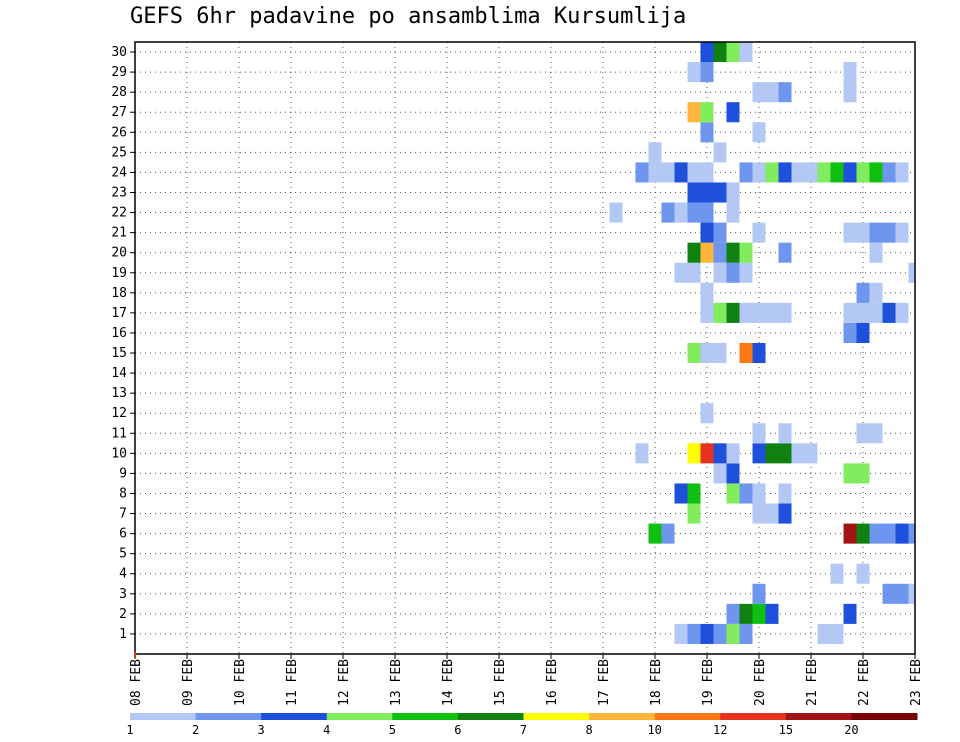  What do you see at coordinates (195, 730) in the screenshot?
I see `colorbar-label: 2` at bounding box center [195, 730].